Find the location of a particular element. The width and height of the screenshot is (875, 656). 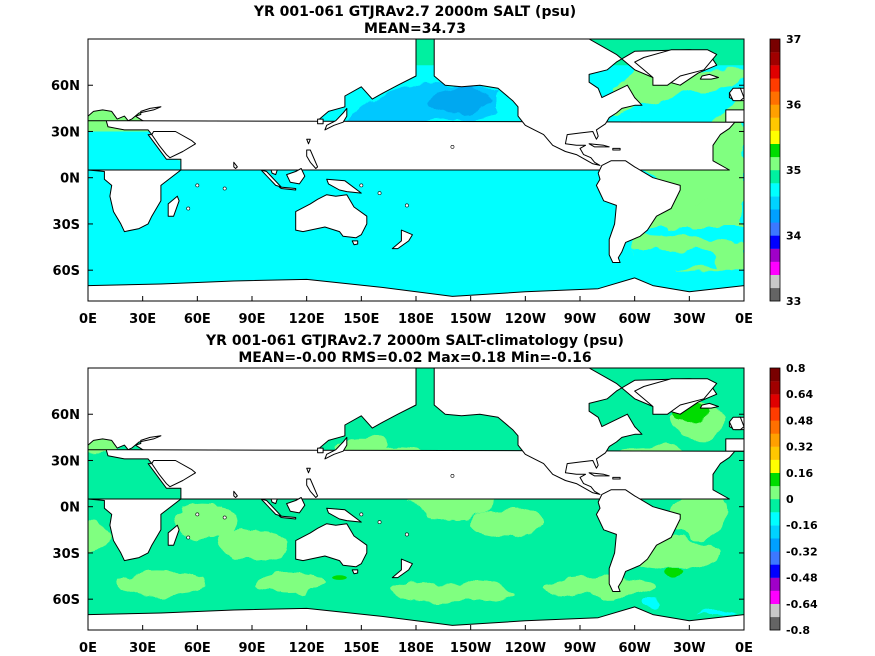

x-tick-label: 90W is located at coordinates (580, 319).